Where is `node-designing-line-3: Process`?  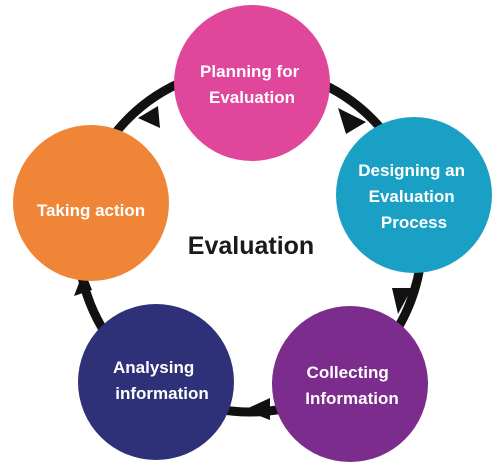 node-designing-line-3: Process is located at coordinates (414, 222).